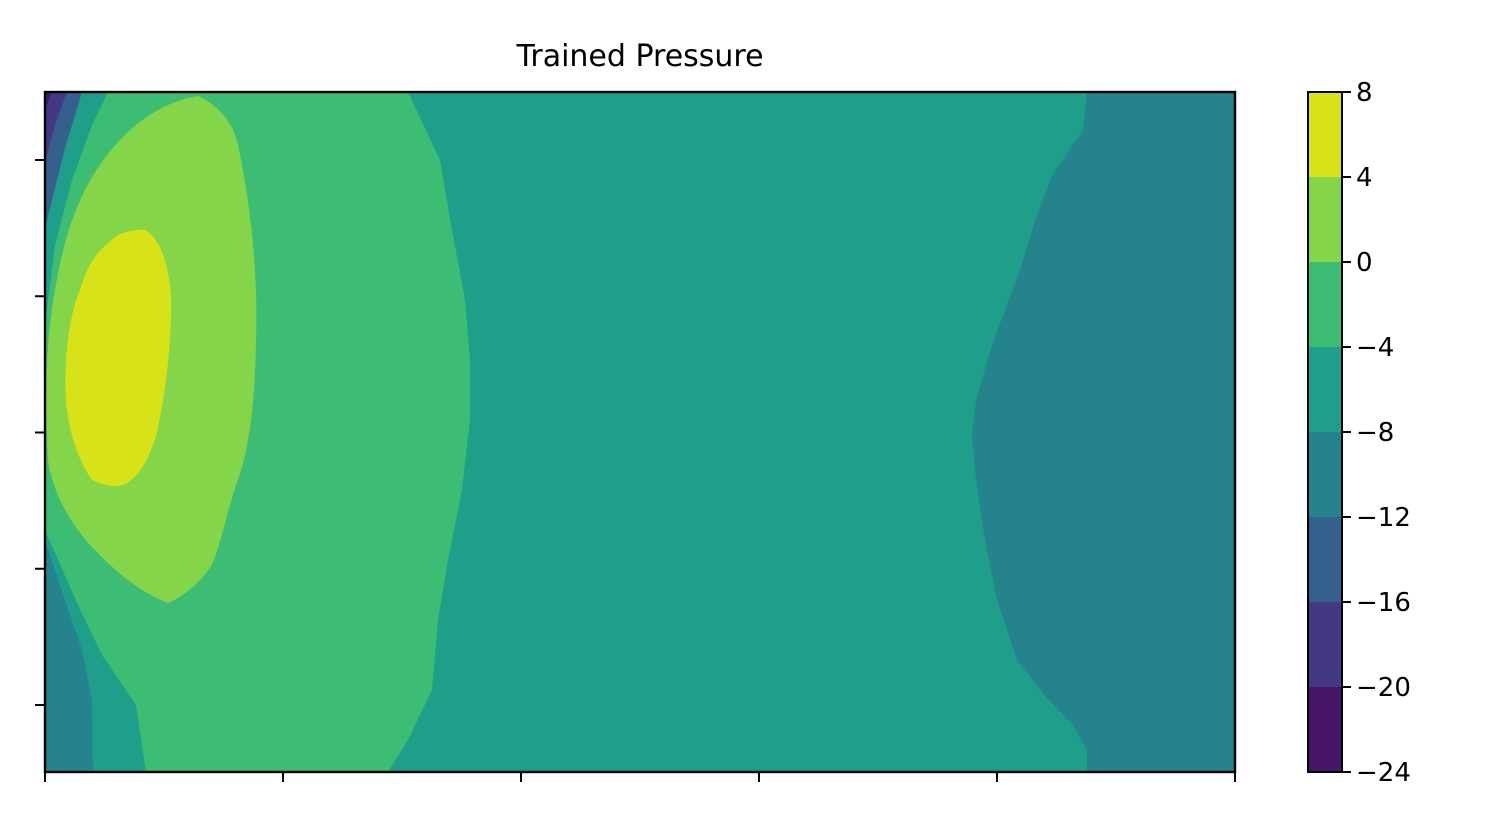 This screenshot has height=827, width=1490. Describe the element at coordinates (40, 432) in the screenshot. I see `y-axis-ticks` at that location.